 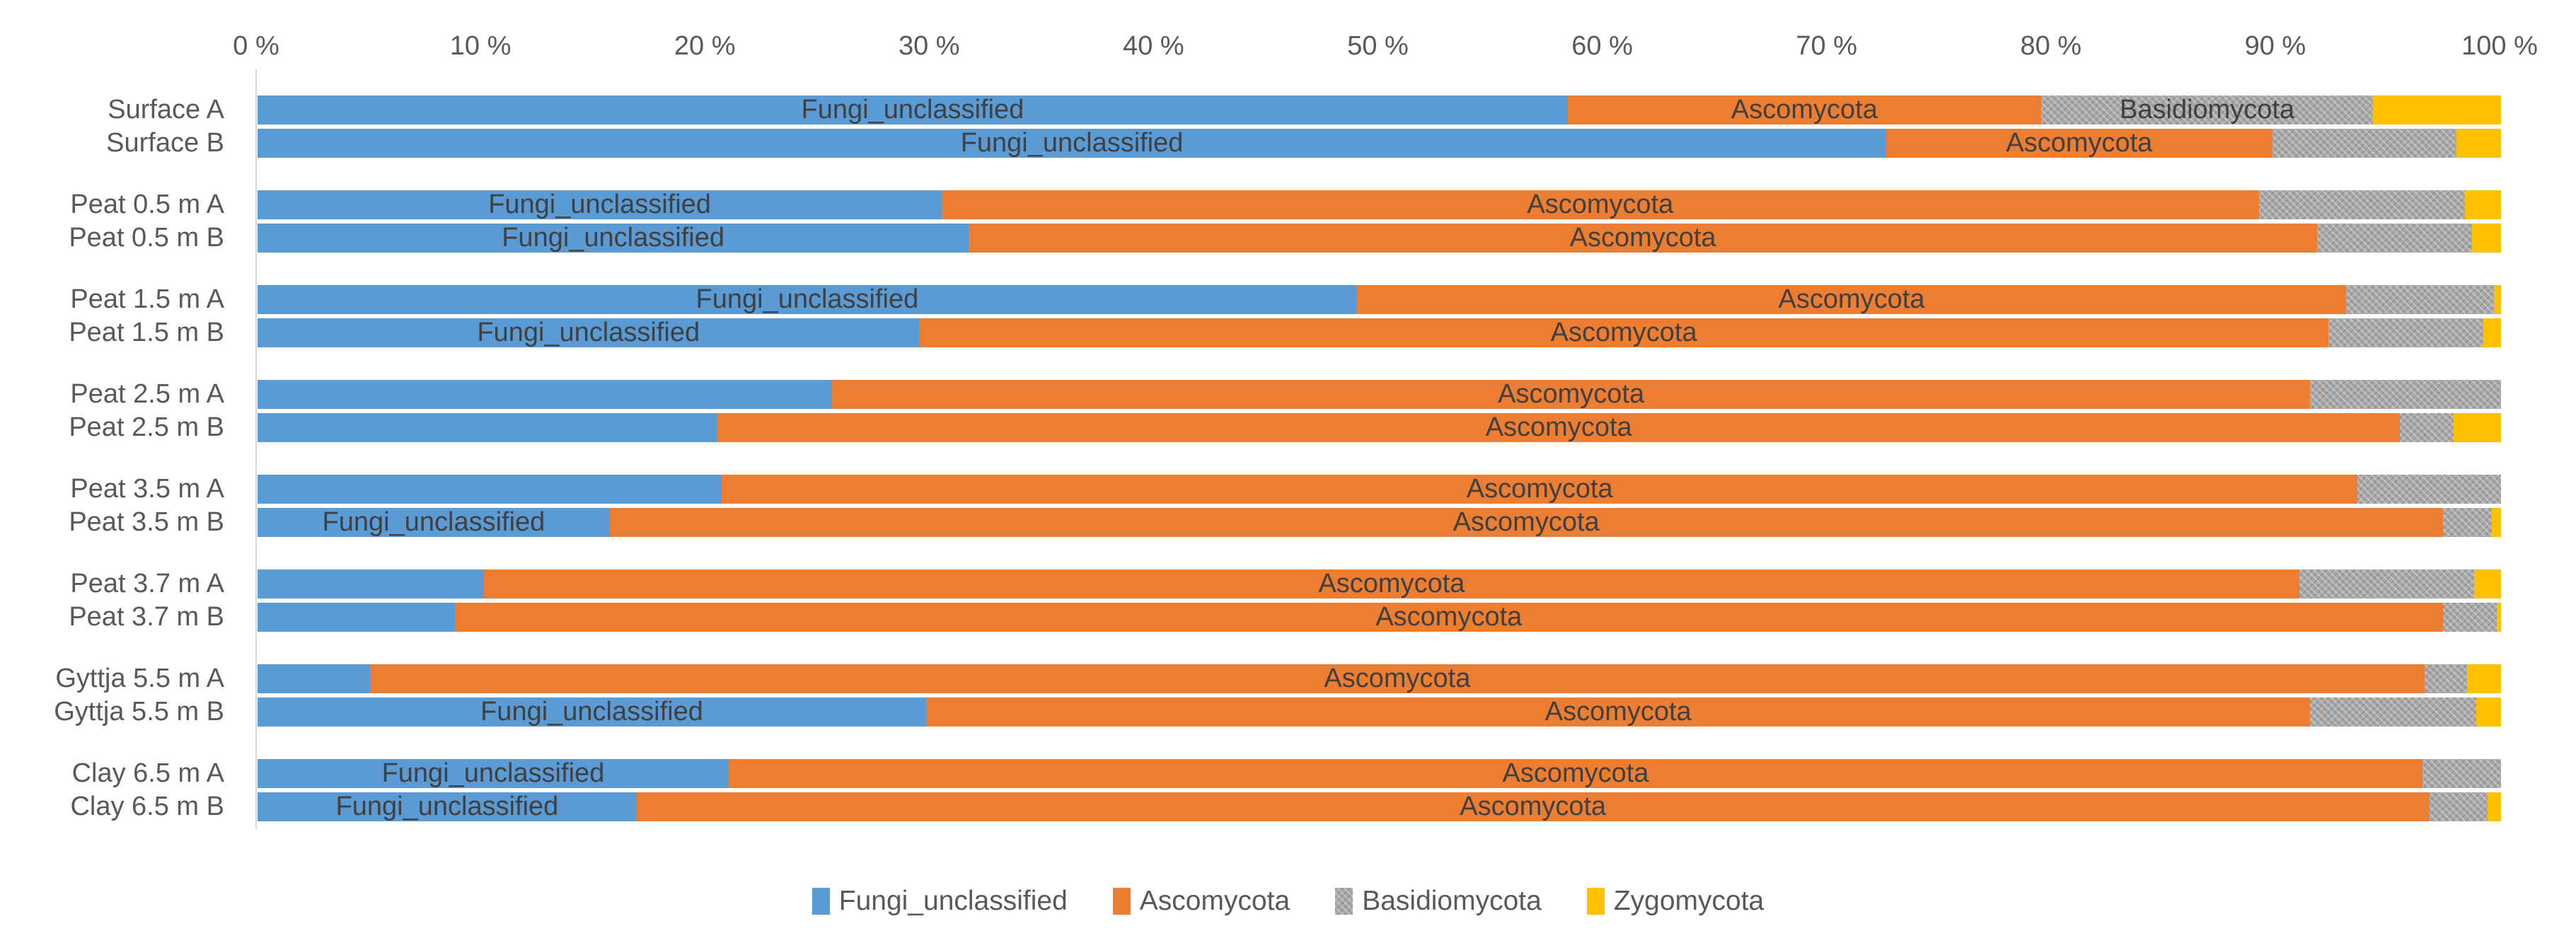 What do you see at coordinates (147, 774) in the screenshot?
I see `category-label: Clay 6.5 m A` at bounding box center [147, 774].